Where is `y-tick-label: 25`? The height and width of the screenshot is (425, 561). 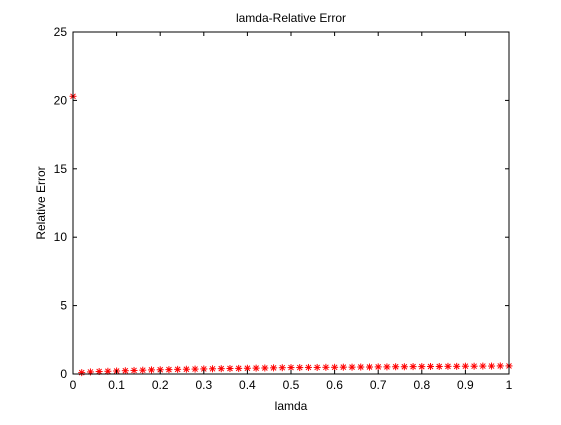
y-tick-label: 25 is located at coordinates (61, 32).